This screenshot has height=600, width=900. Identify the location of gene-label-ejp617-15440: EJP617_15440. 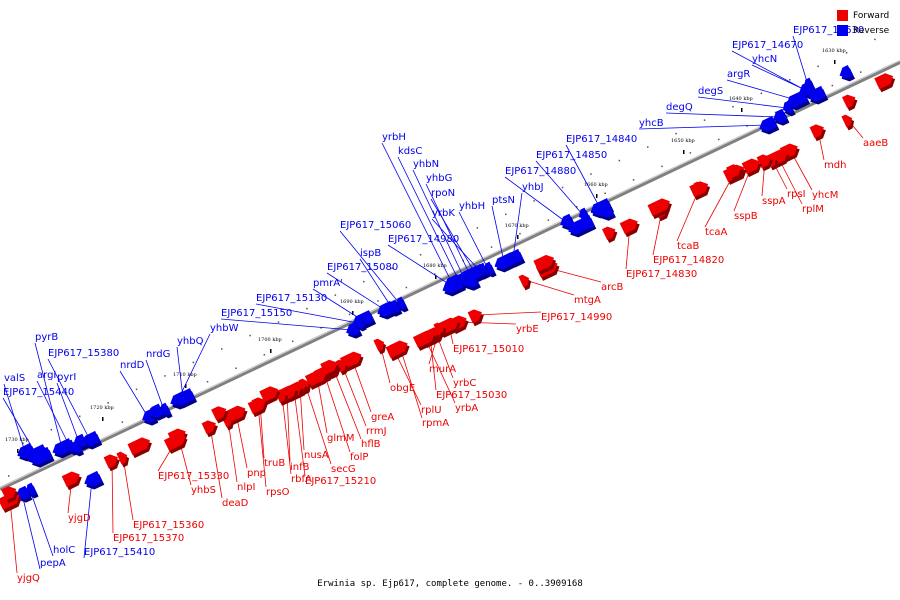
(38, 392).